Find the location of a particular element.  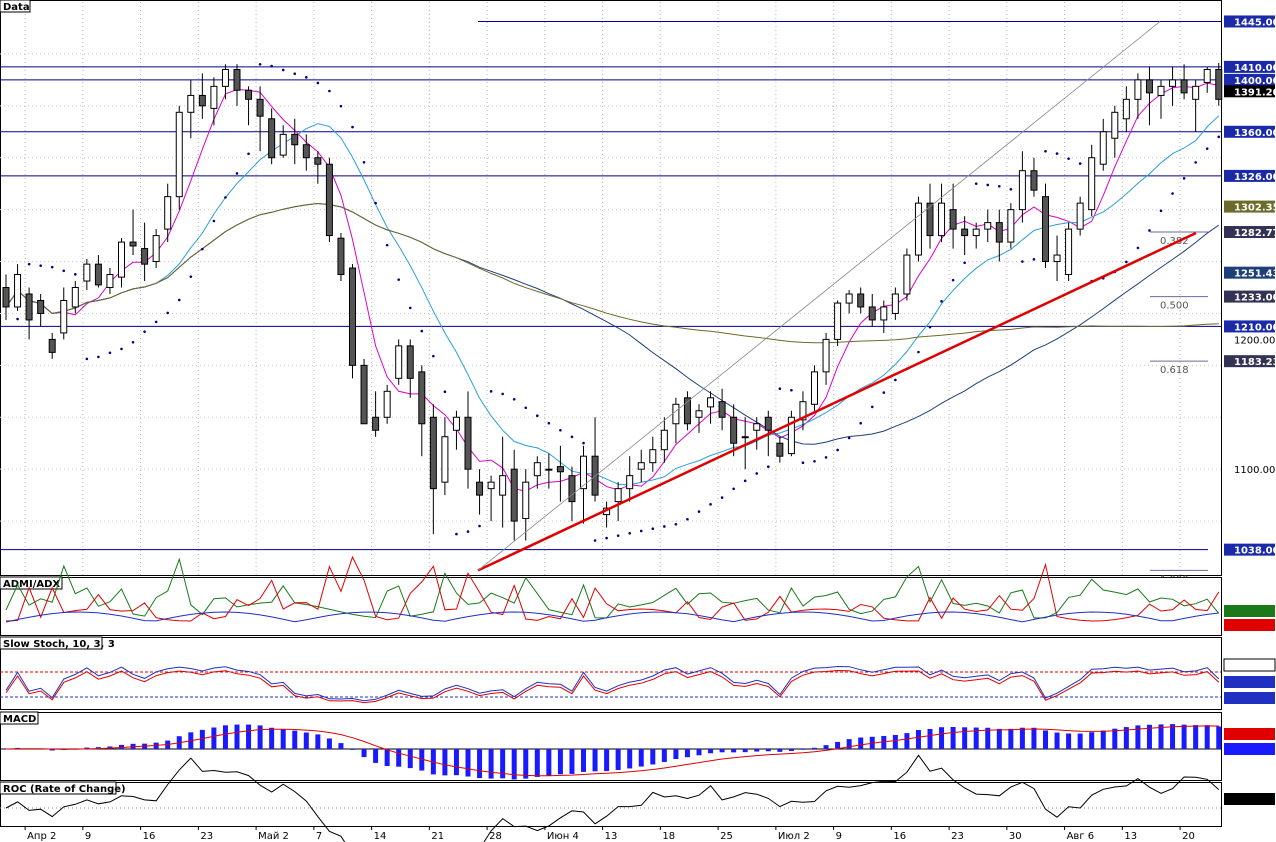

value-tag-label: 1251.43 is located at coordinates (1255, 274).